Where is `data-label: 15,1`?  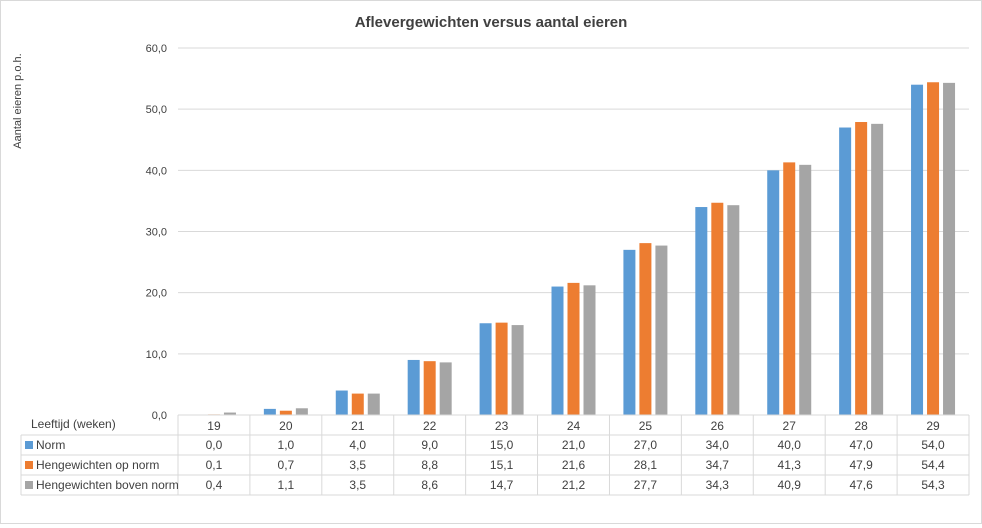 data-label: 15,1 is located at coordinates (502, 465).